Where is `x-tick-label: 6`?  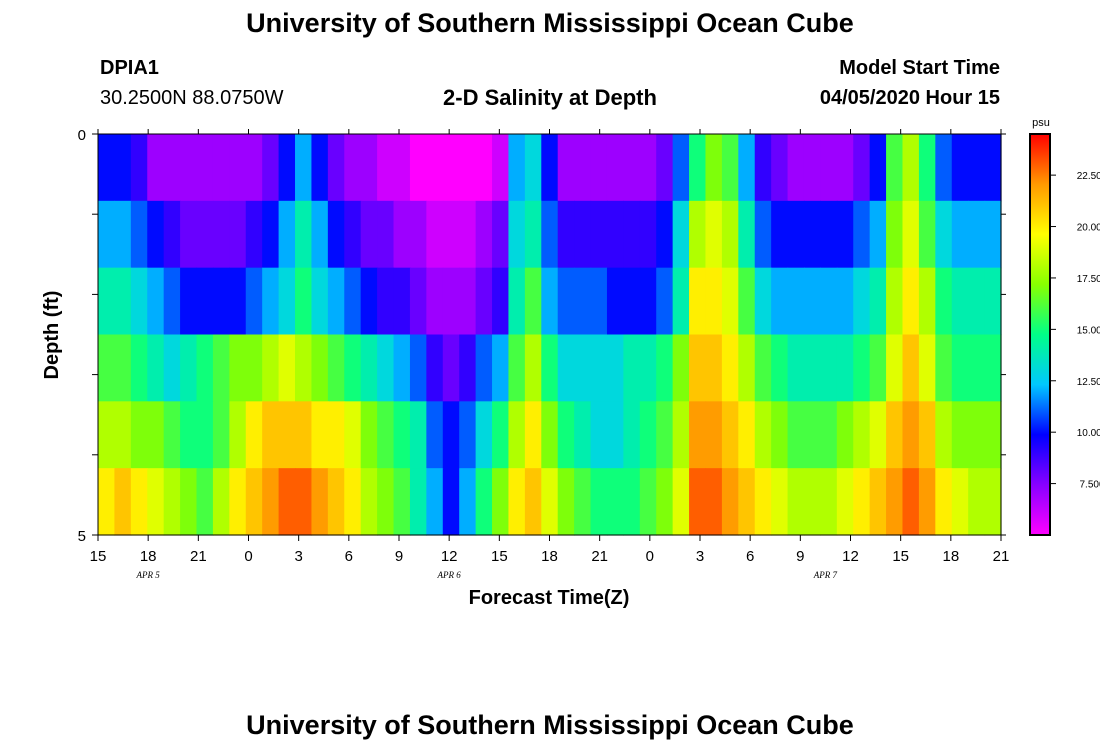 x-tick-label: 6 is located at coordinates (349, 556).